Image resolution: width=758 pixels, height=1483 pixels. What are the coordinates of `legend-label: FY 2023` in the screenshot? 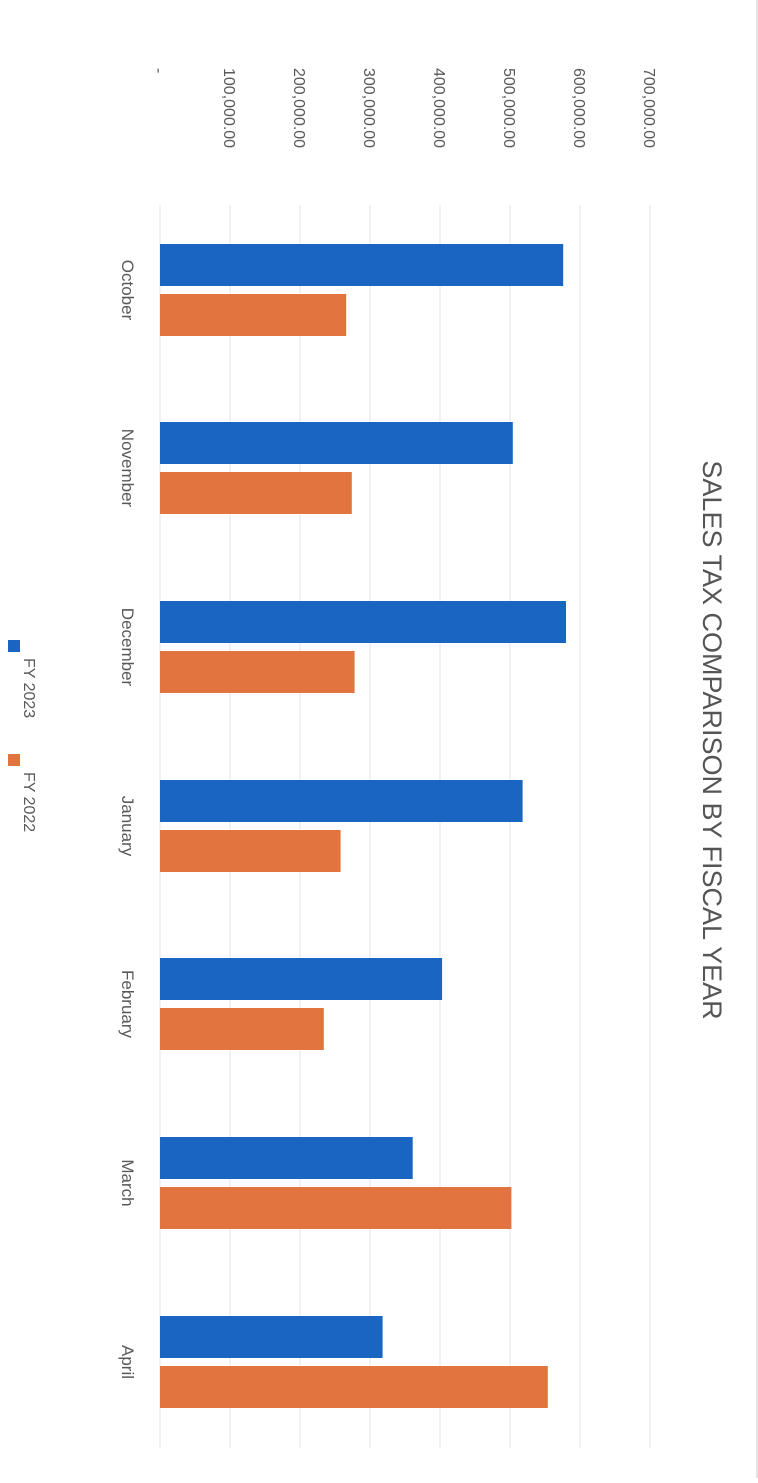 It's located at (28, 688).